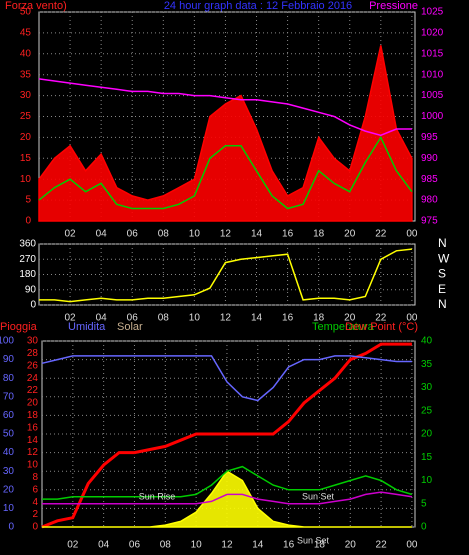 This screenshot has height=555, width=469. Describe the element at coordinates (432, 95) in the screenshot. I see `y2-tick-label: 1005` at that location.